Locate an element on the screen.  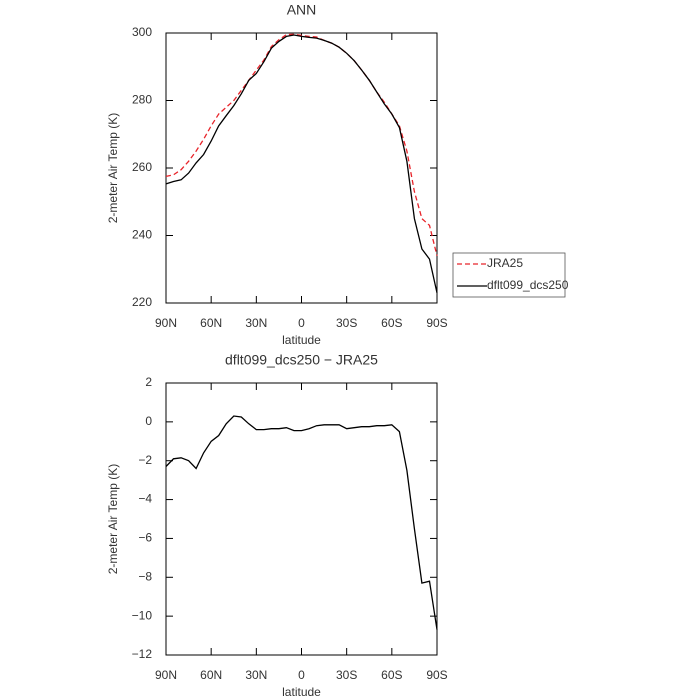
y-tick-label: 2 is located at coordinates (148, 382).